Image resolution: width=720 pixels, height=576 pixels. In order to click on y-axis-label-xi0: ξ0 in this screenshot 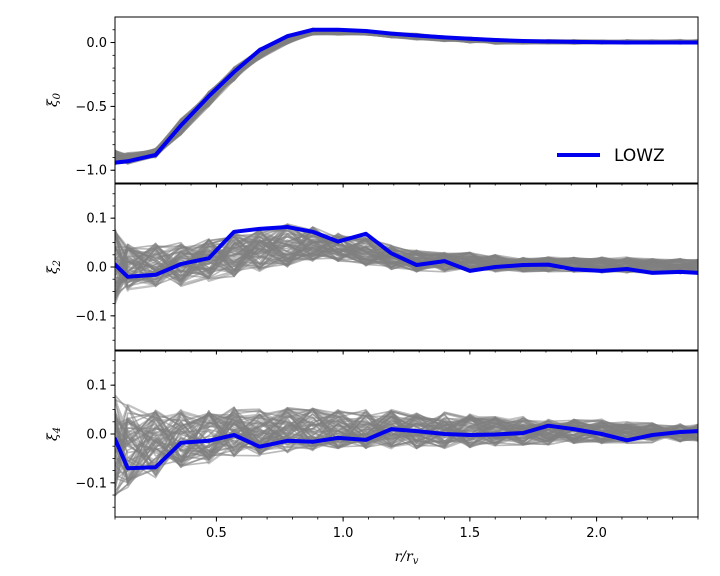, I will do `click(54, 99)`.